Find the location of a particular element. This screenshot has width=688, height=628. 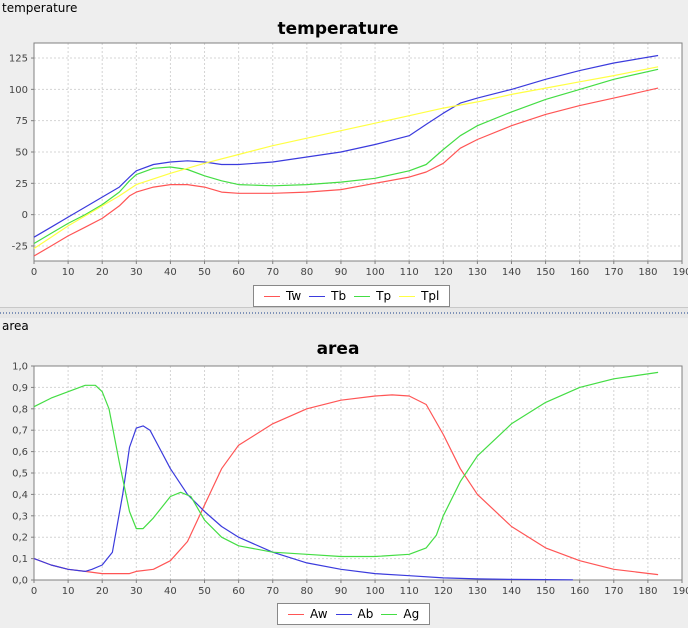

y-tick-label: 1,0 is located at coordinates (20, 367).